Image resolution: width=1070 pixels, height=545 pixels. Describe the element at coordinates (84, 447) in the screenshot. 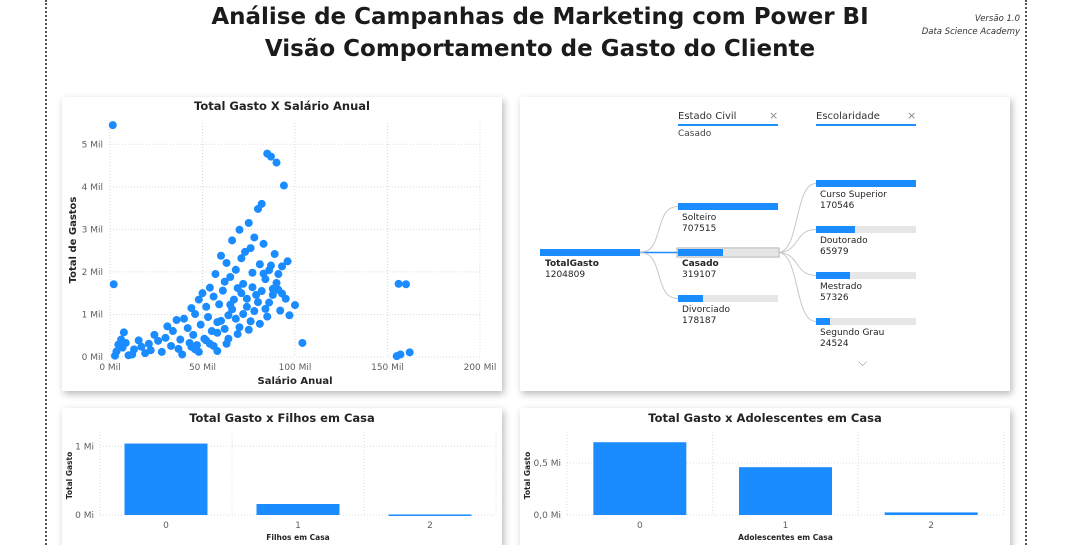

I see `y-tick-label: 1 Mi` at that location.